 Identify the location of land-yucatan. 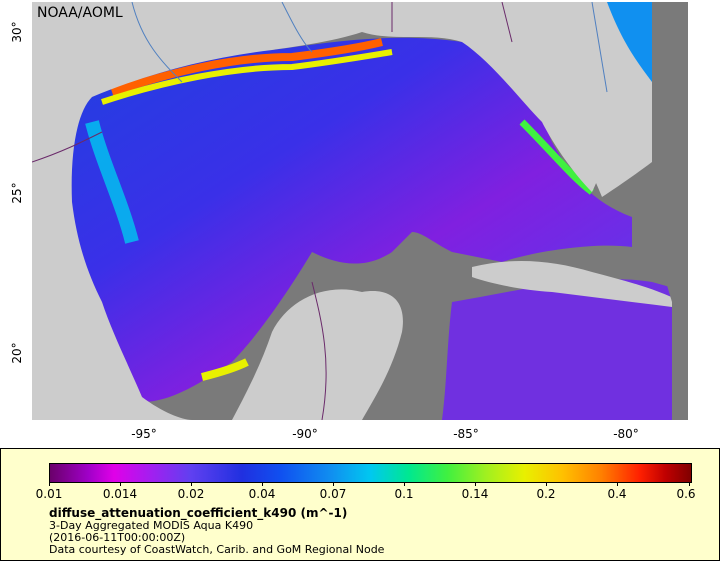
(317, 354).